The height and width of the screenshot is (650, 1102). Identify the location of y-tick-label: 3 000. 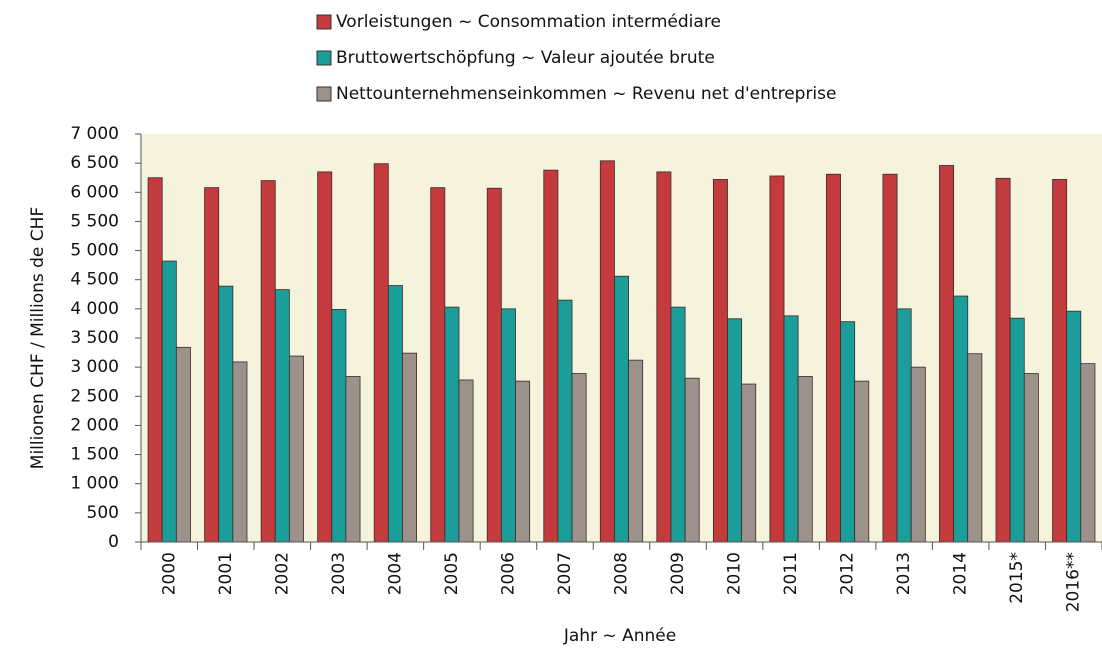
(94, 367).